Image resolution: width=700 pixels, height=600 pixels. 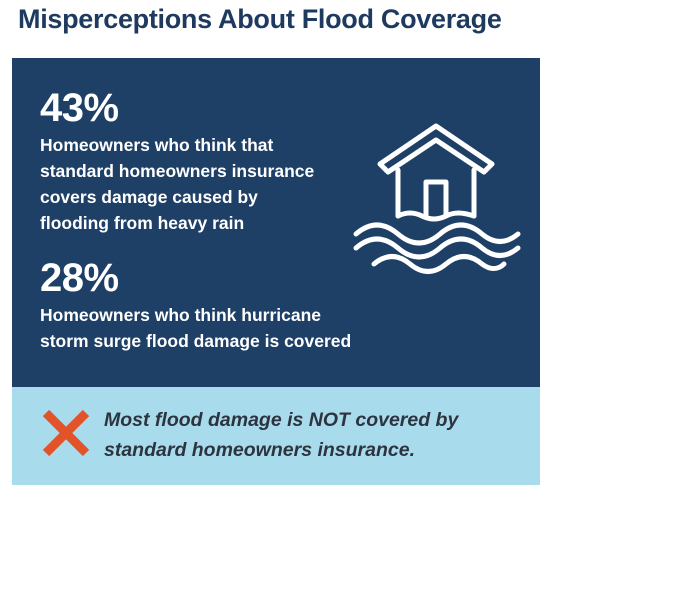 What do you see at coordinates (79, 278) in the screenshot?
I see `stat-value: 28%` at bounding box center [79, 278].